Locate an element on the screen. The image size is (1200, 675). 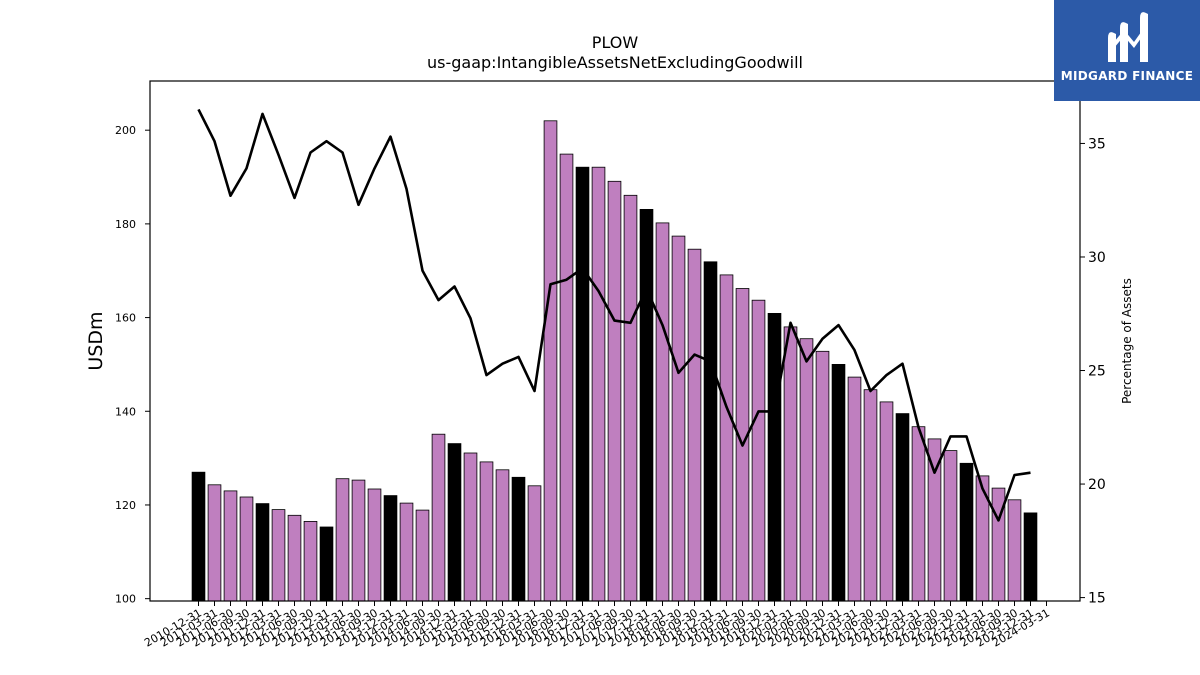
y-tick-label: 120 is located at coordinates (125, 505).